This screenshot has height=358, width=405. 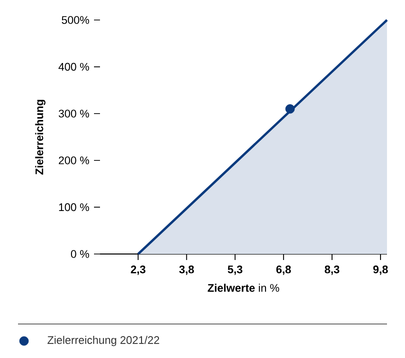 What do you see at coordinates (104, 341) in the screenshot?
I see `legend-label: Zielerreichung 2021/22` at bounding box center [104, 341].